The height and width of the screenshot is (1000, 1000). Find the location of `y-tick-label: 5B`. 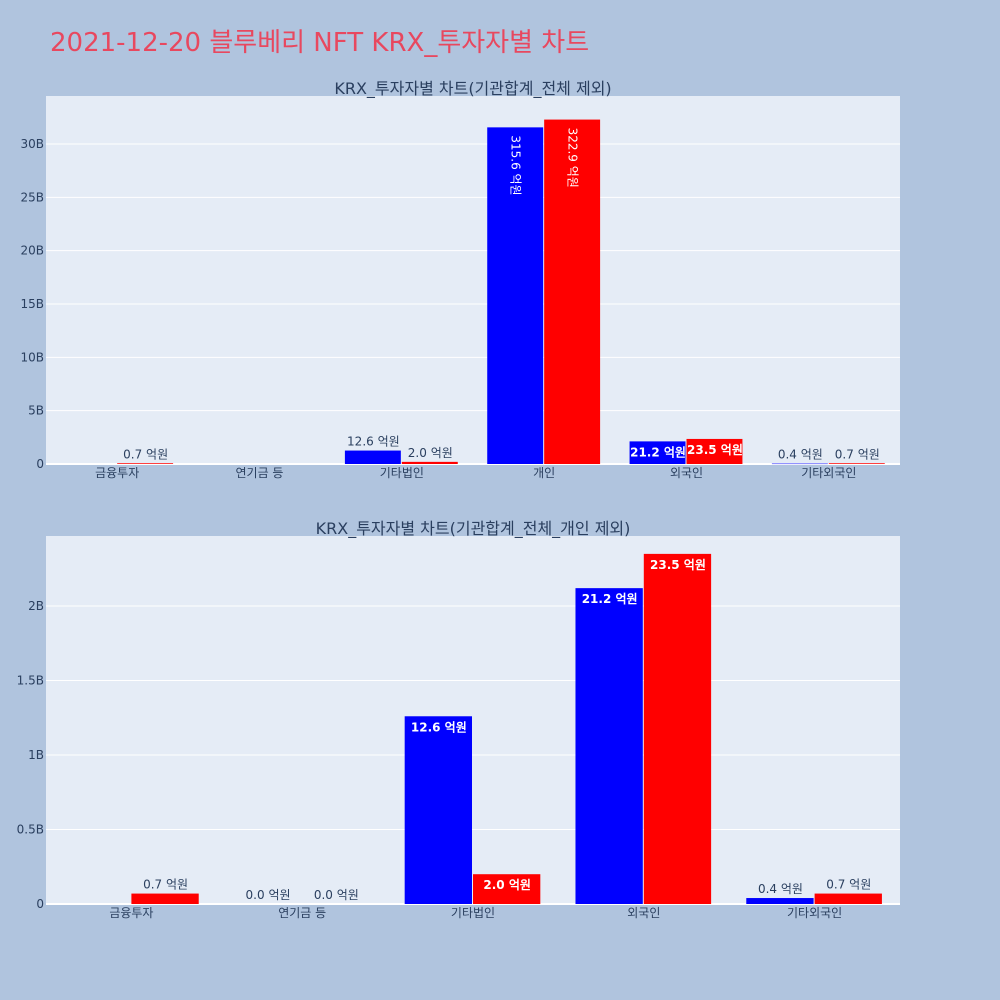

y-tick-label: 5B is located at coordinates (36, 411).